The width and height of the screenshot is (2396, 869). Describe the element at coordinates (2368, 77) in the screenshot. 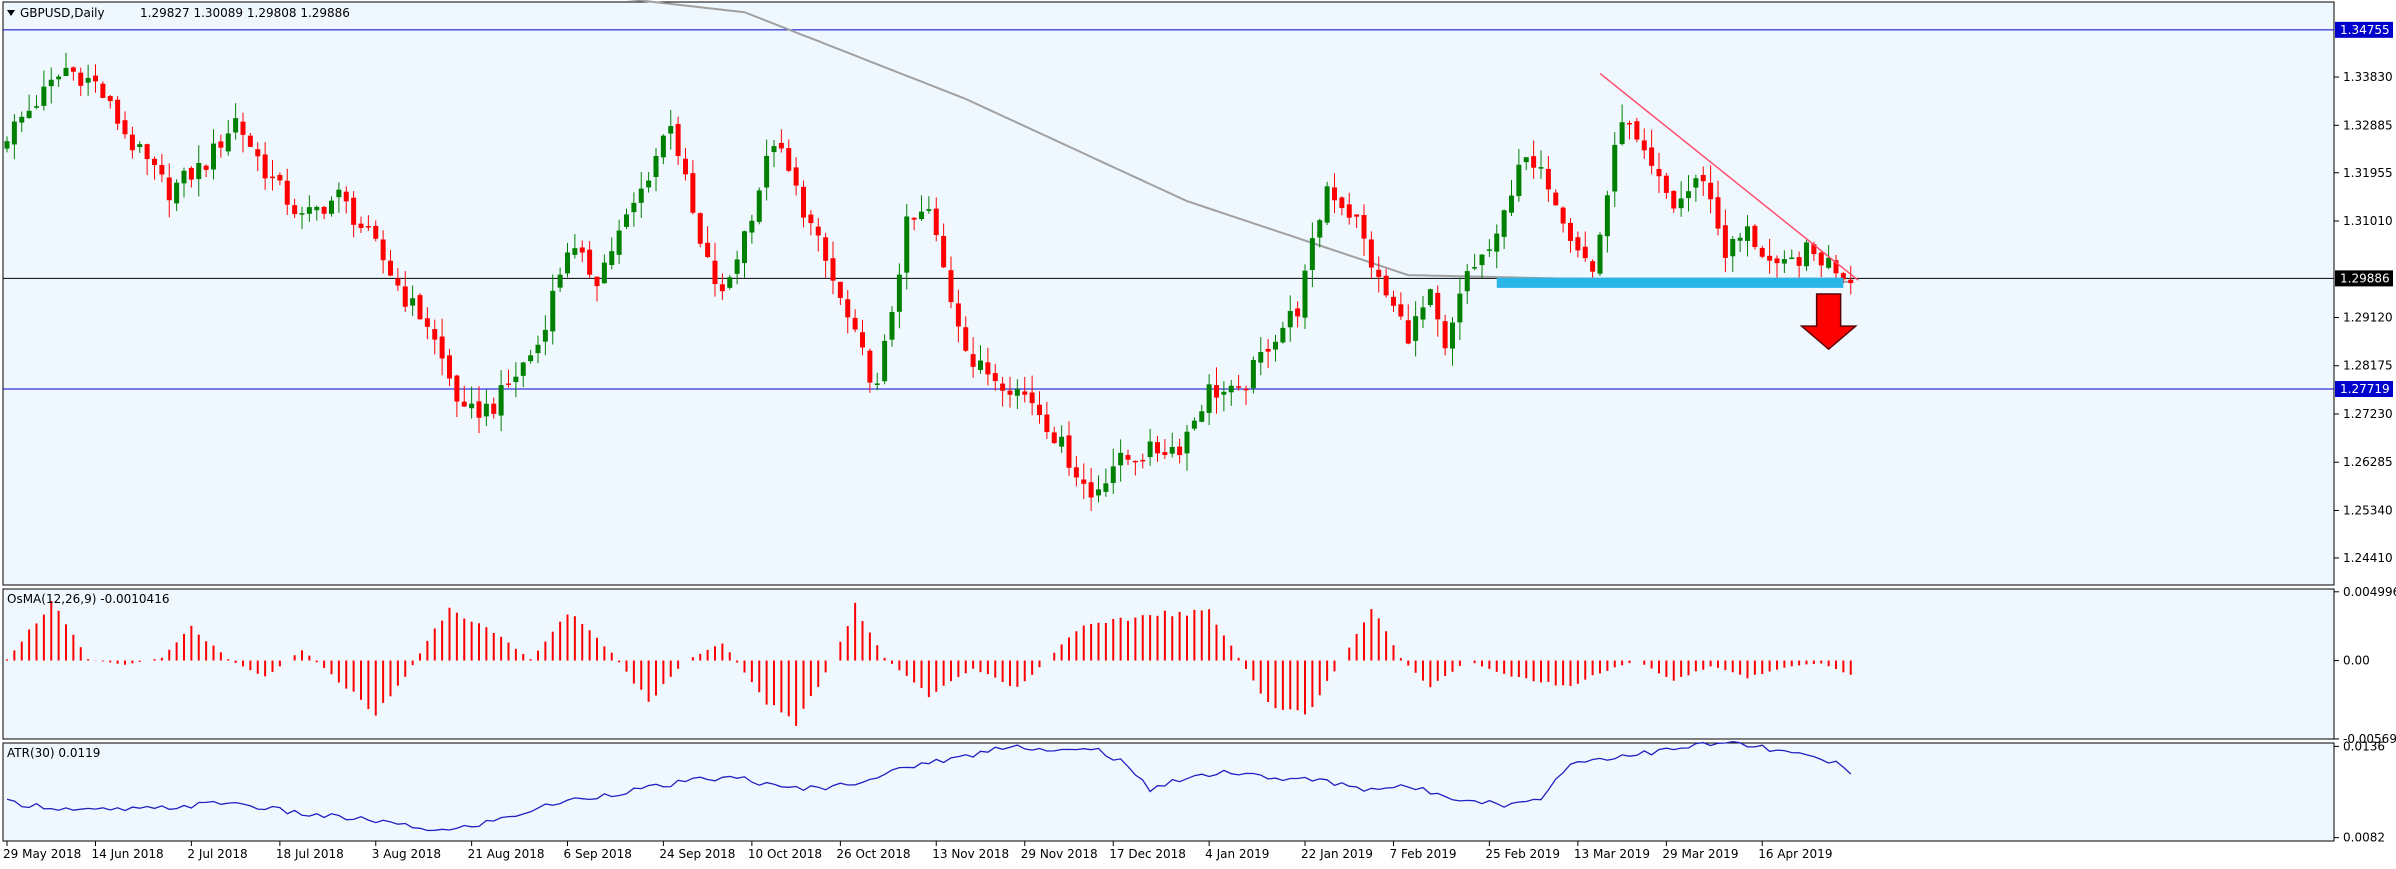

I see `price-tick-label: 1.33830` at that location.